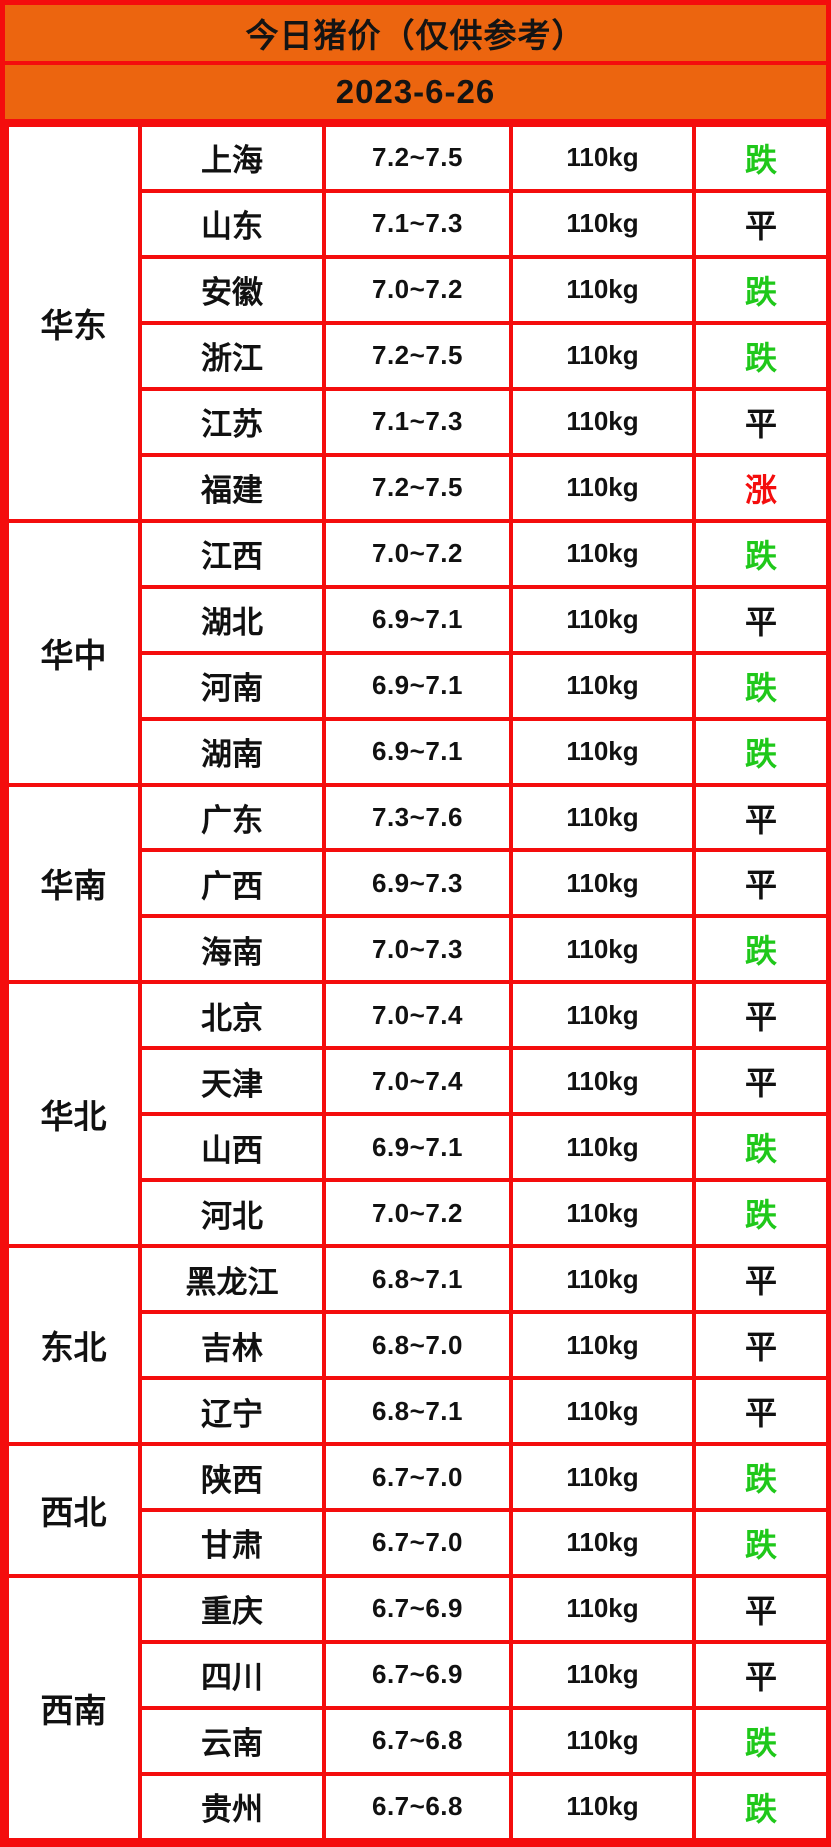 This screenshot has height=1847, width=831. I want to click on date-bar: 2023-6-26, so click(415, 94).